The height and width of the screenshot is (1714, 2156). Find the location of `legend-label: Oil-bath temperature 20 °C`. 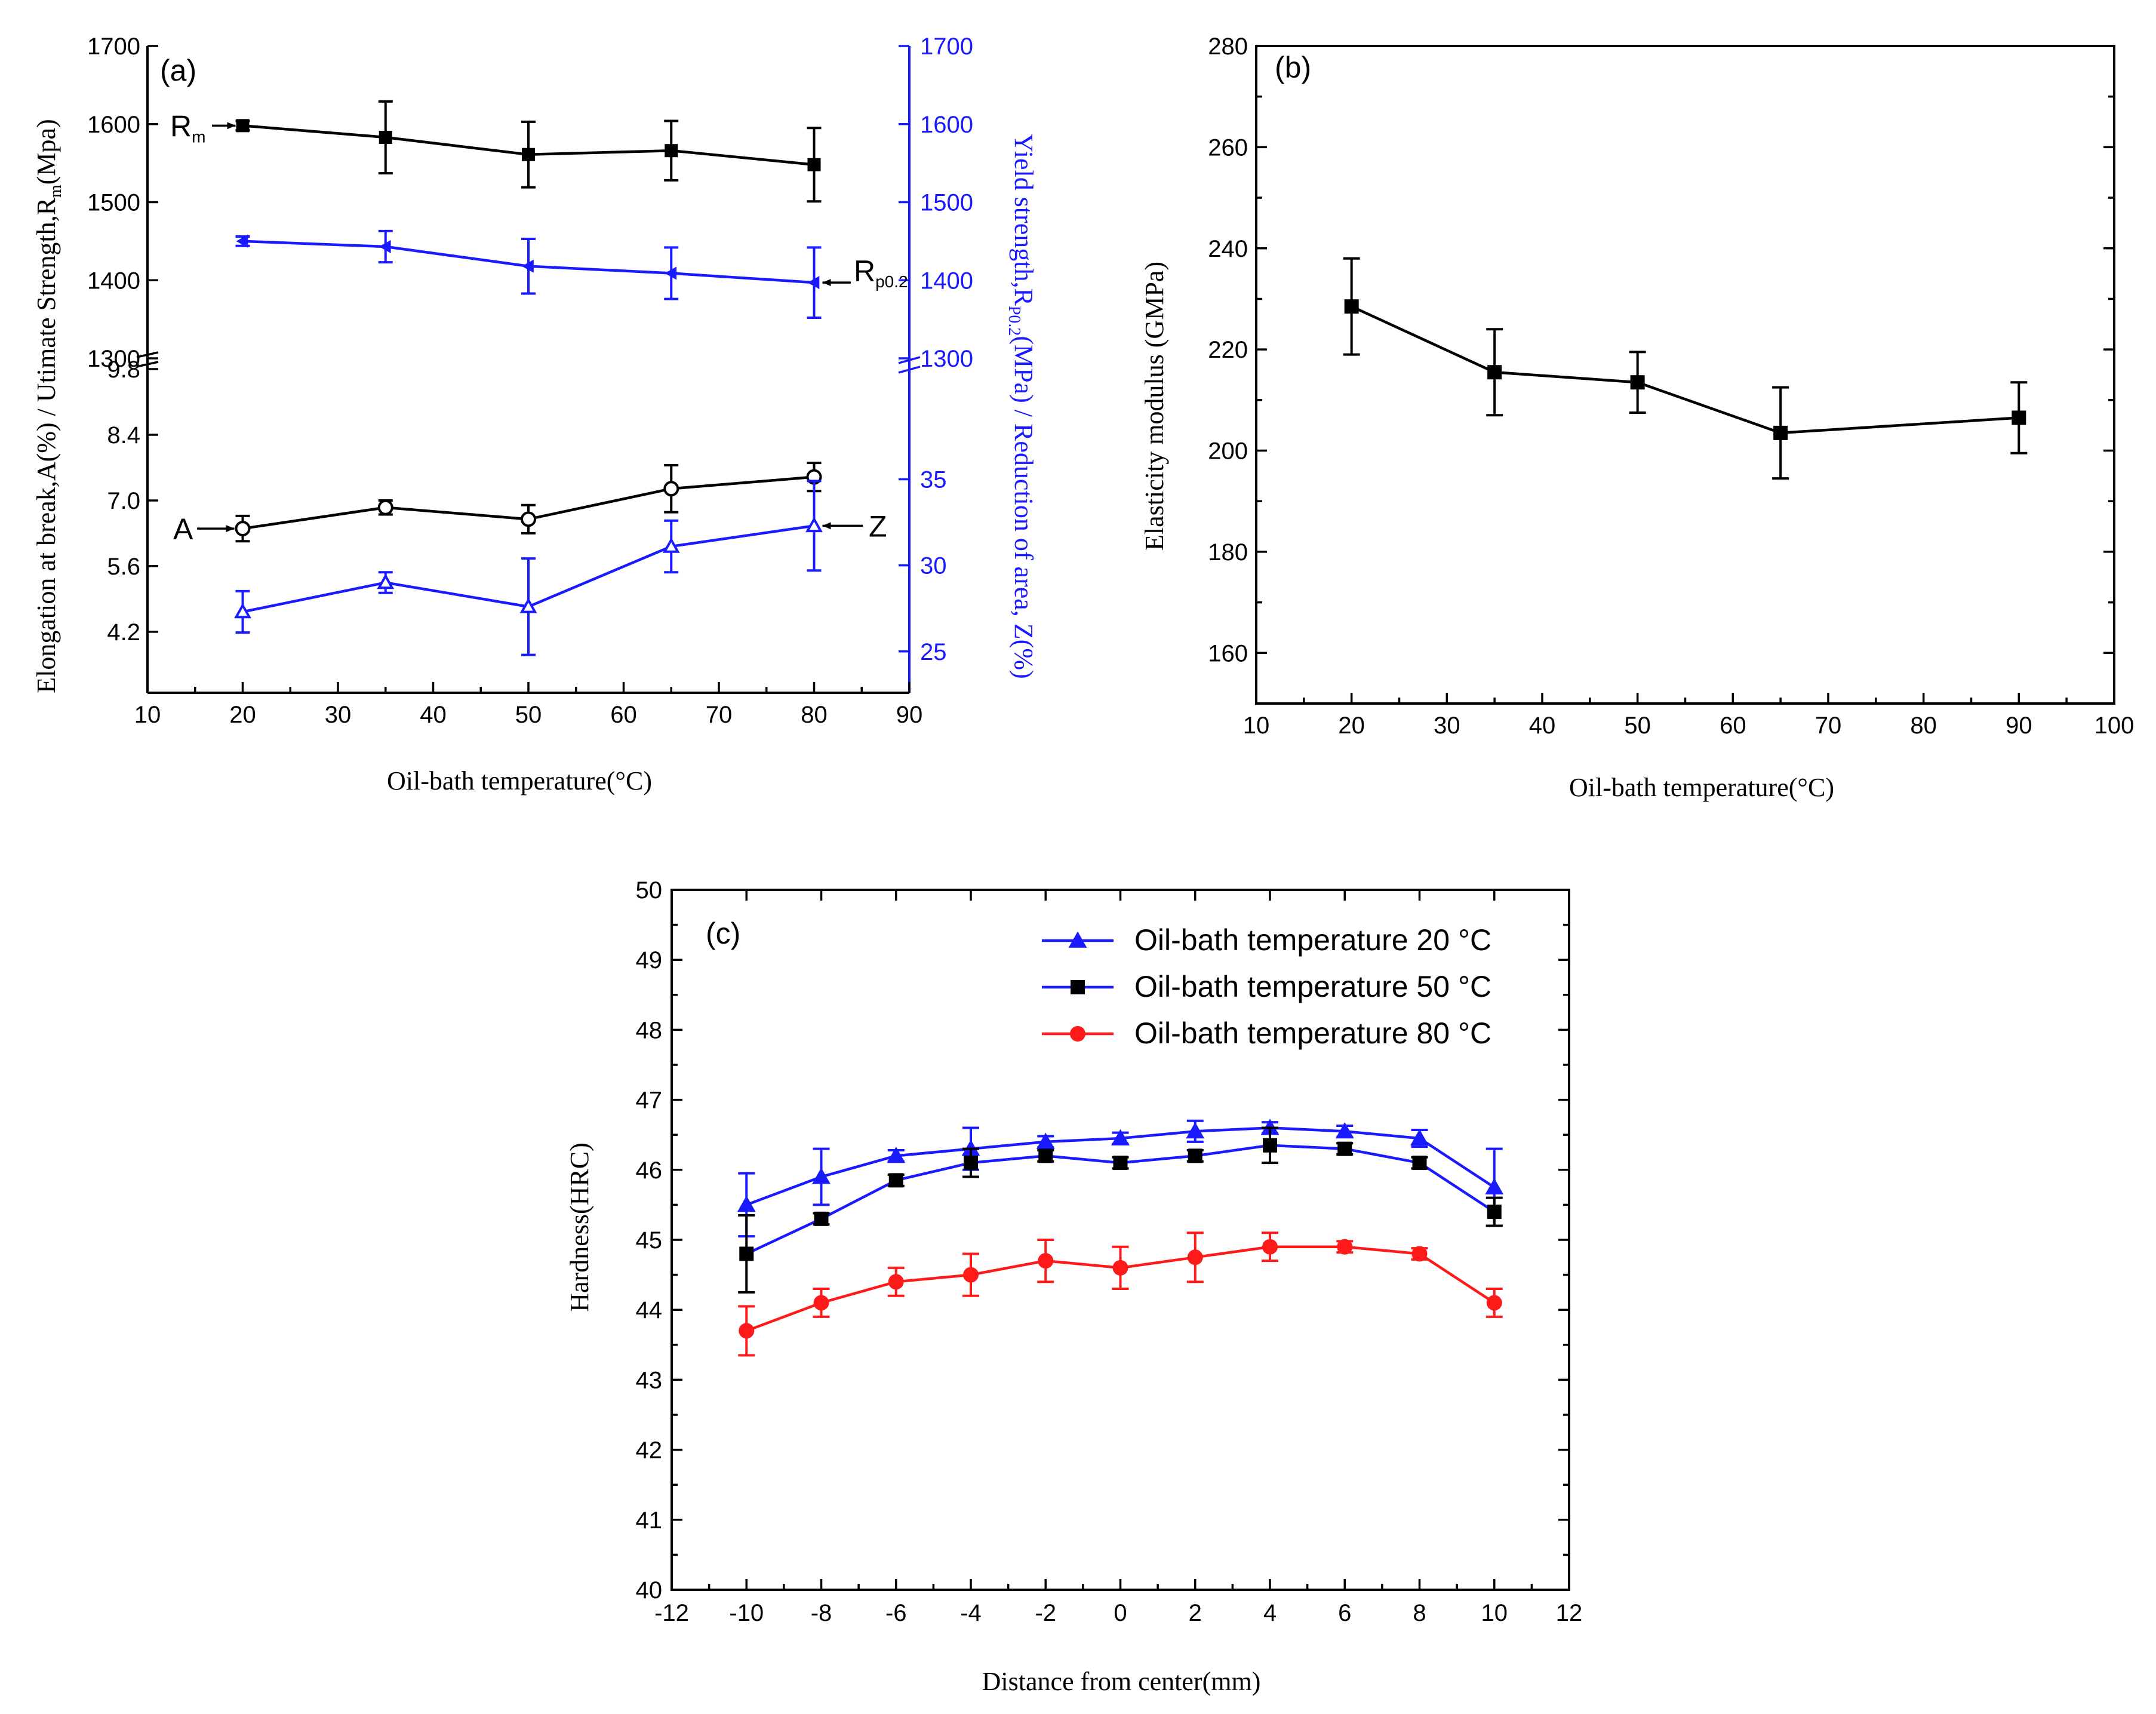

legend-label: Oil-bath temperature 20 °C is located at coordinates (1312, 940).